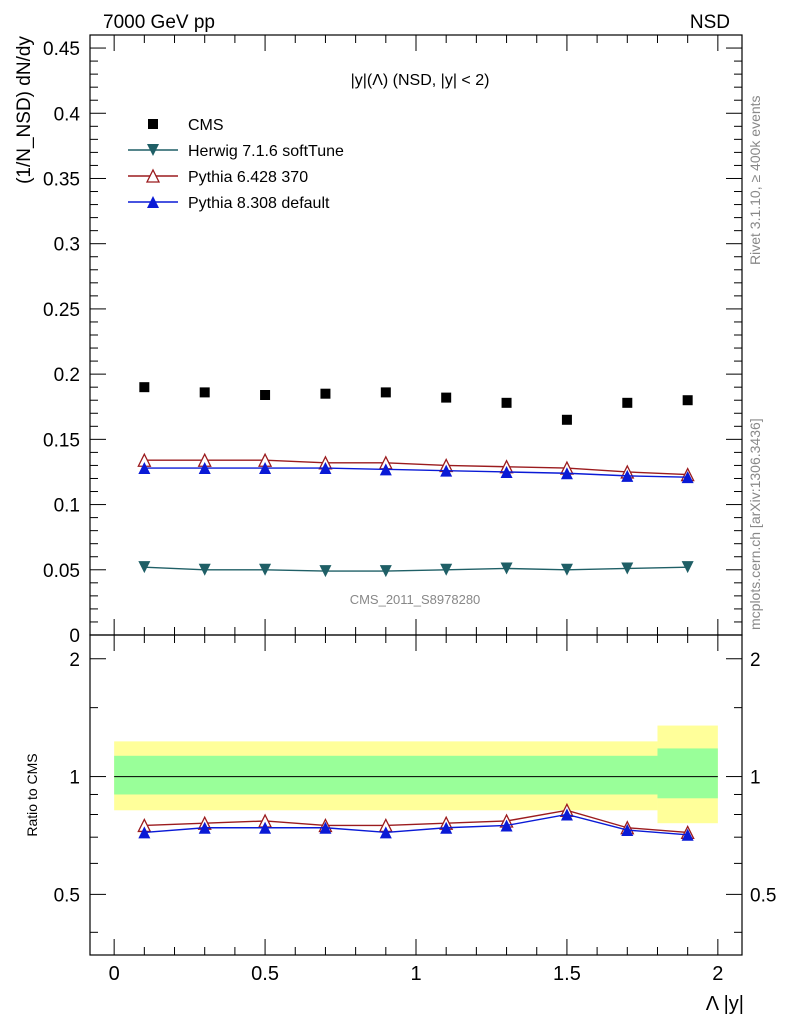 The image size is (786, 1024). What do you see at coordinates (159, 22) in the screenshot?
I see `energy-label: 7000 GeV pp` at bounding box center [159, 22].